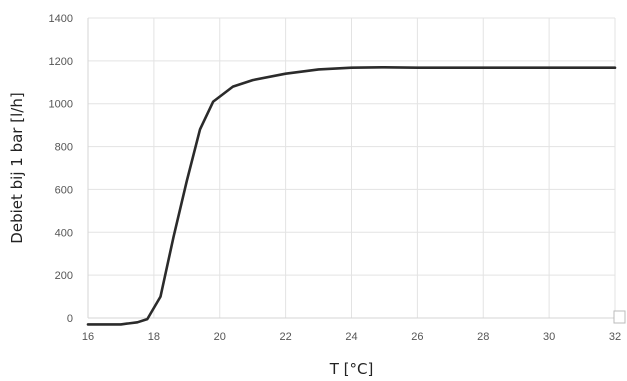 This screenshot has width=627, height=381. What do you see at coordinates (417, 337) in the screenshot?
I see `x-tick-label: 26` at bounding box center [417, 337].